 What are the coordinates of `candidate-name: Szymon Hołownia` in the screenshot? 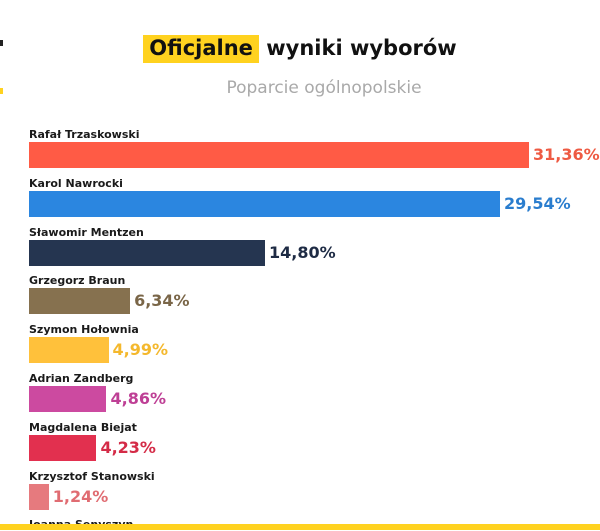 It's located at (84, 330).